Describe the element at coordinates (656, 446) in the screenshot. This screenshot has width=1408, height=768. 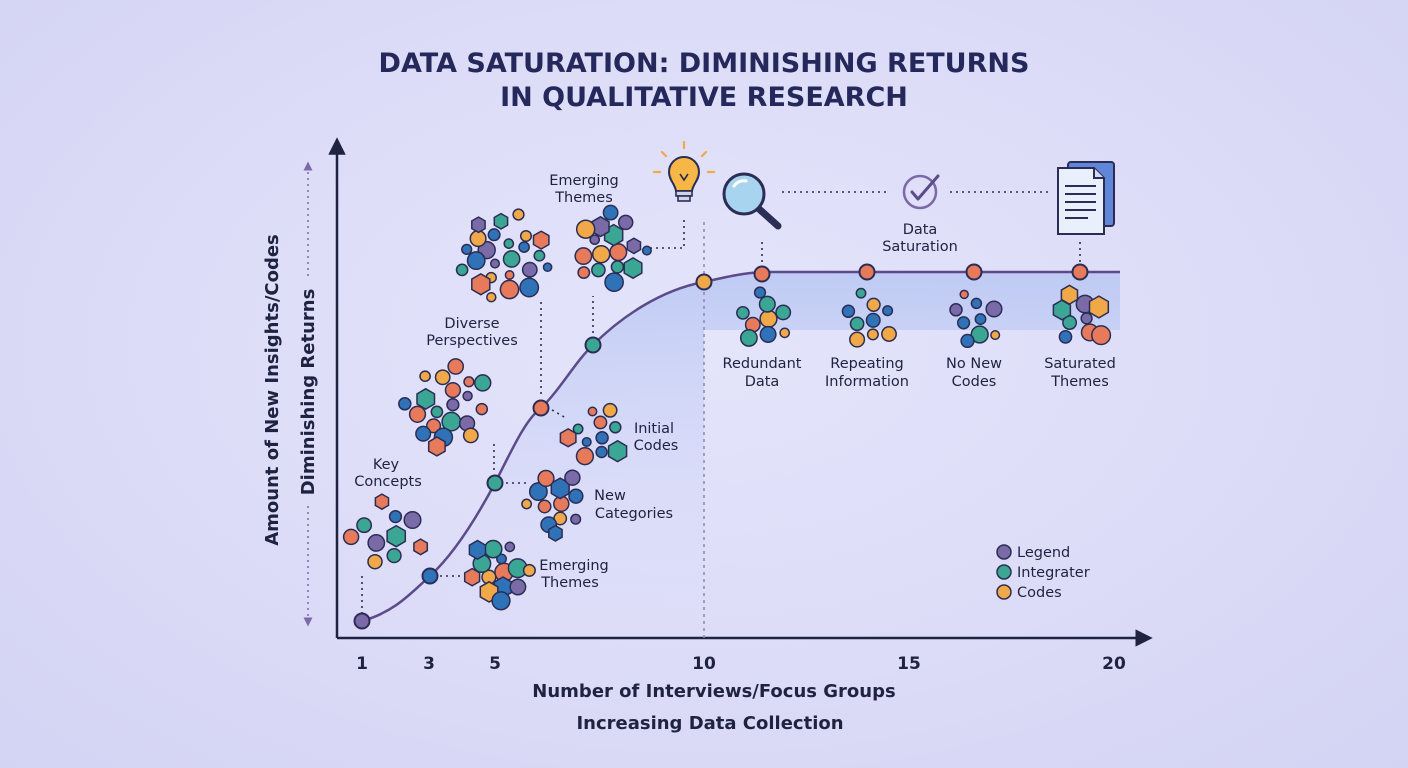
I see `label-initial-codes-2: Codes` at that location.